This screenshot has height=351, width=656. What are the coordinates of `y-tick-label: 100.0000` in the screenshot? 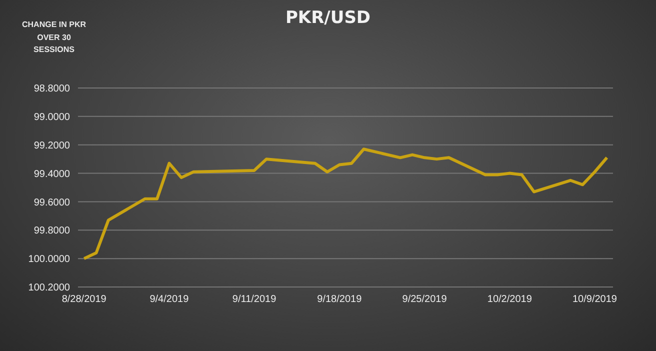 It's located at (49, 260).